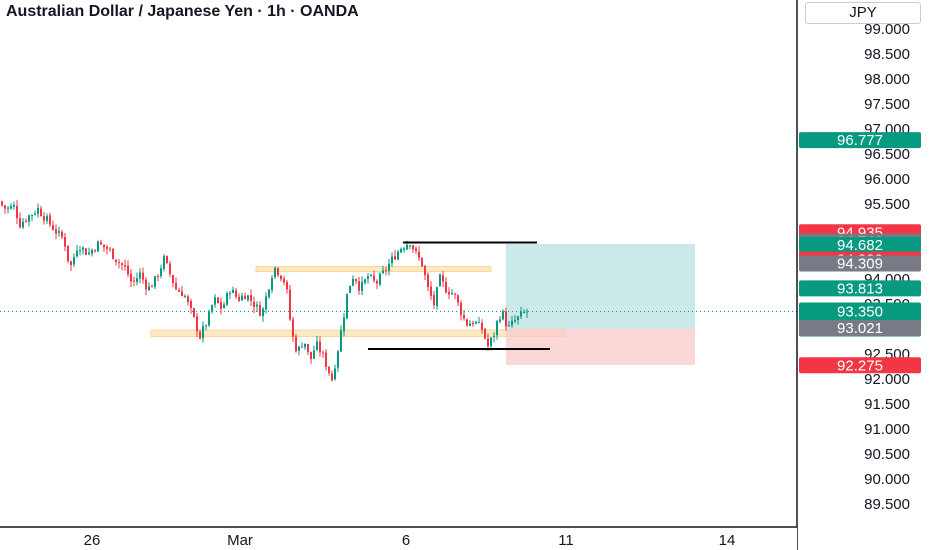 The width and height of the screenshot is (932, 550). What do you see at coordinates (398, 538) in the screenshot?
I see `time-axis: 26 Mar 6 11 14` at bounding box center [398, 538].